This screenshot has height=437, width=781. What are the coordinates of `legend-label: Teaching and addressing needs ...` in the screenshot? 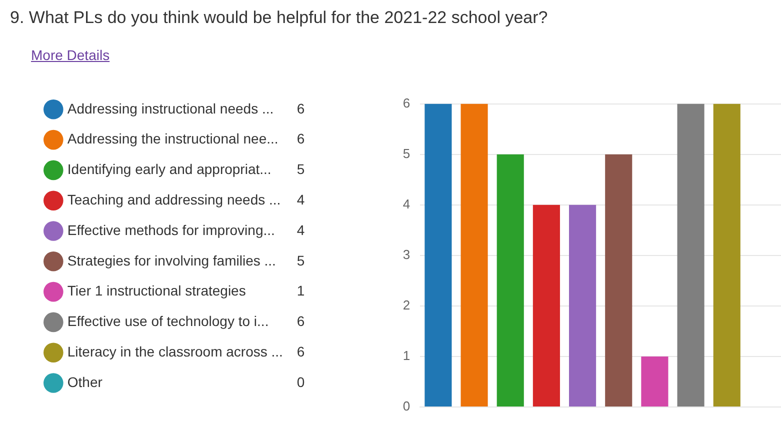 It's located at (174, 199).